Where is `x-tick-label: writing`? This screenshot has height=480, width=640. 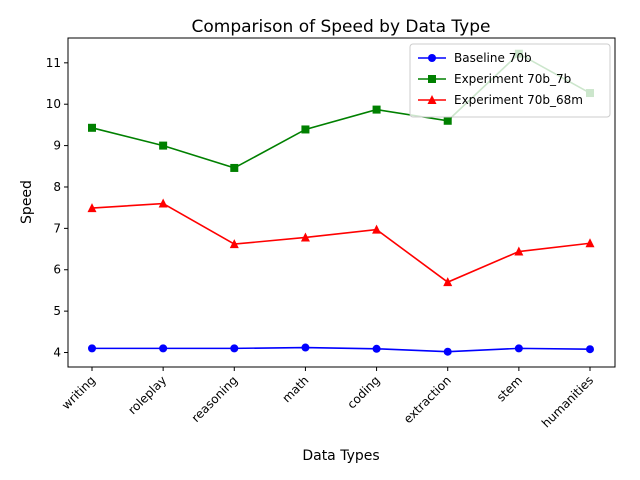 x-tick-label: writing is located at coordinates (78, 392).